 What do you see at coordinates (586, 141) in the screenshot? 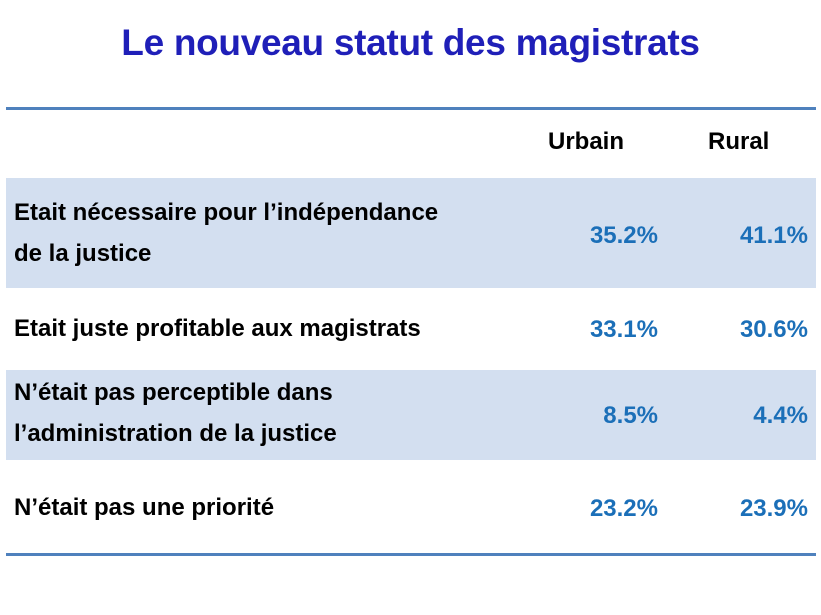
I see `column-header-urbain: Urbain` at bounding box center [586, 141].